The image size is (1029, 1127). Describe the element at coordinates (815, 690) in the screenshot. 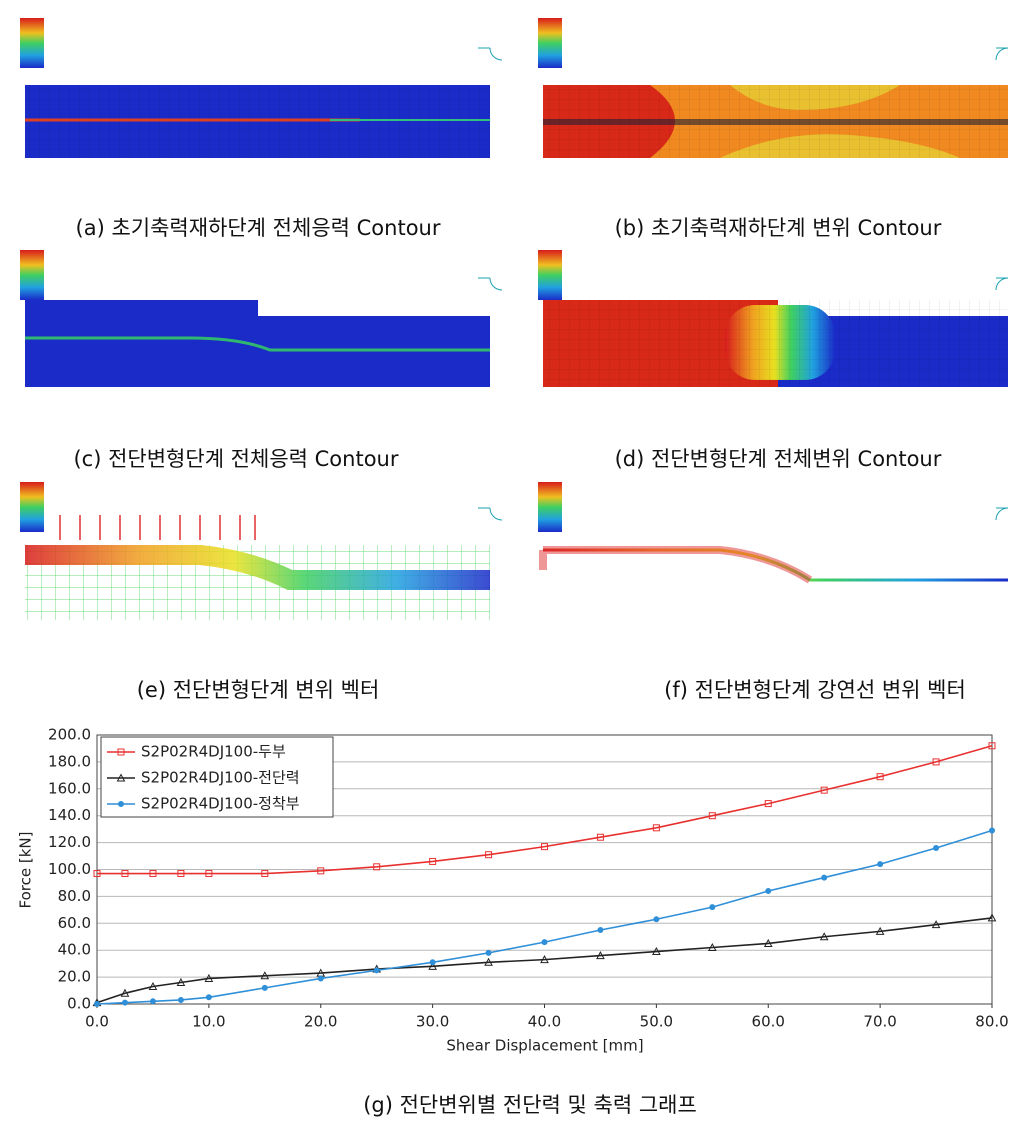

I see `caption: (f) 전단변형단계 강연선 변위 벡터` at that location.